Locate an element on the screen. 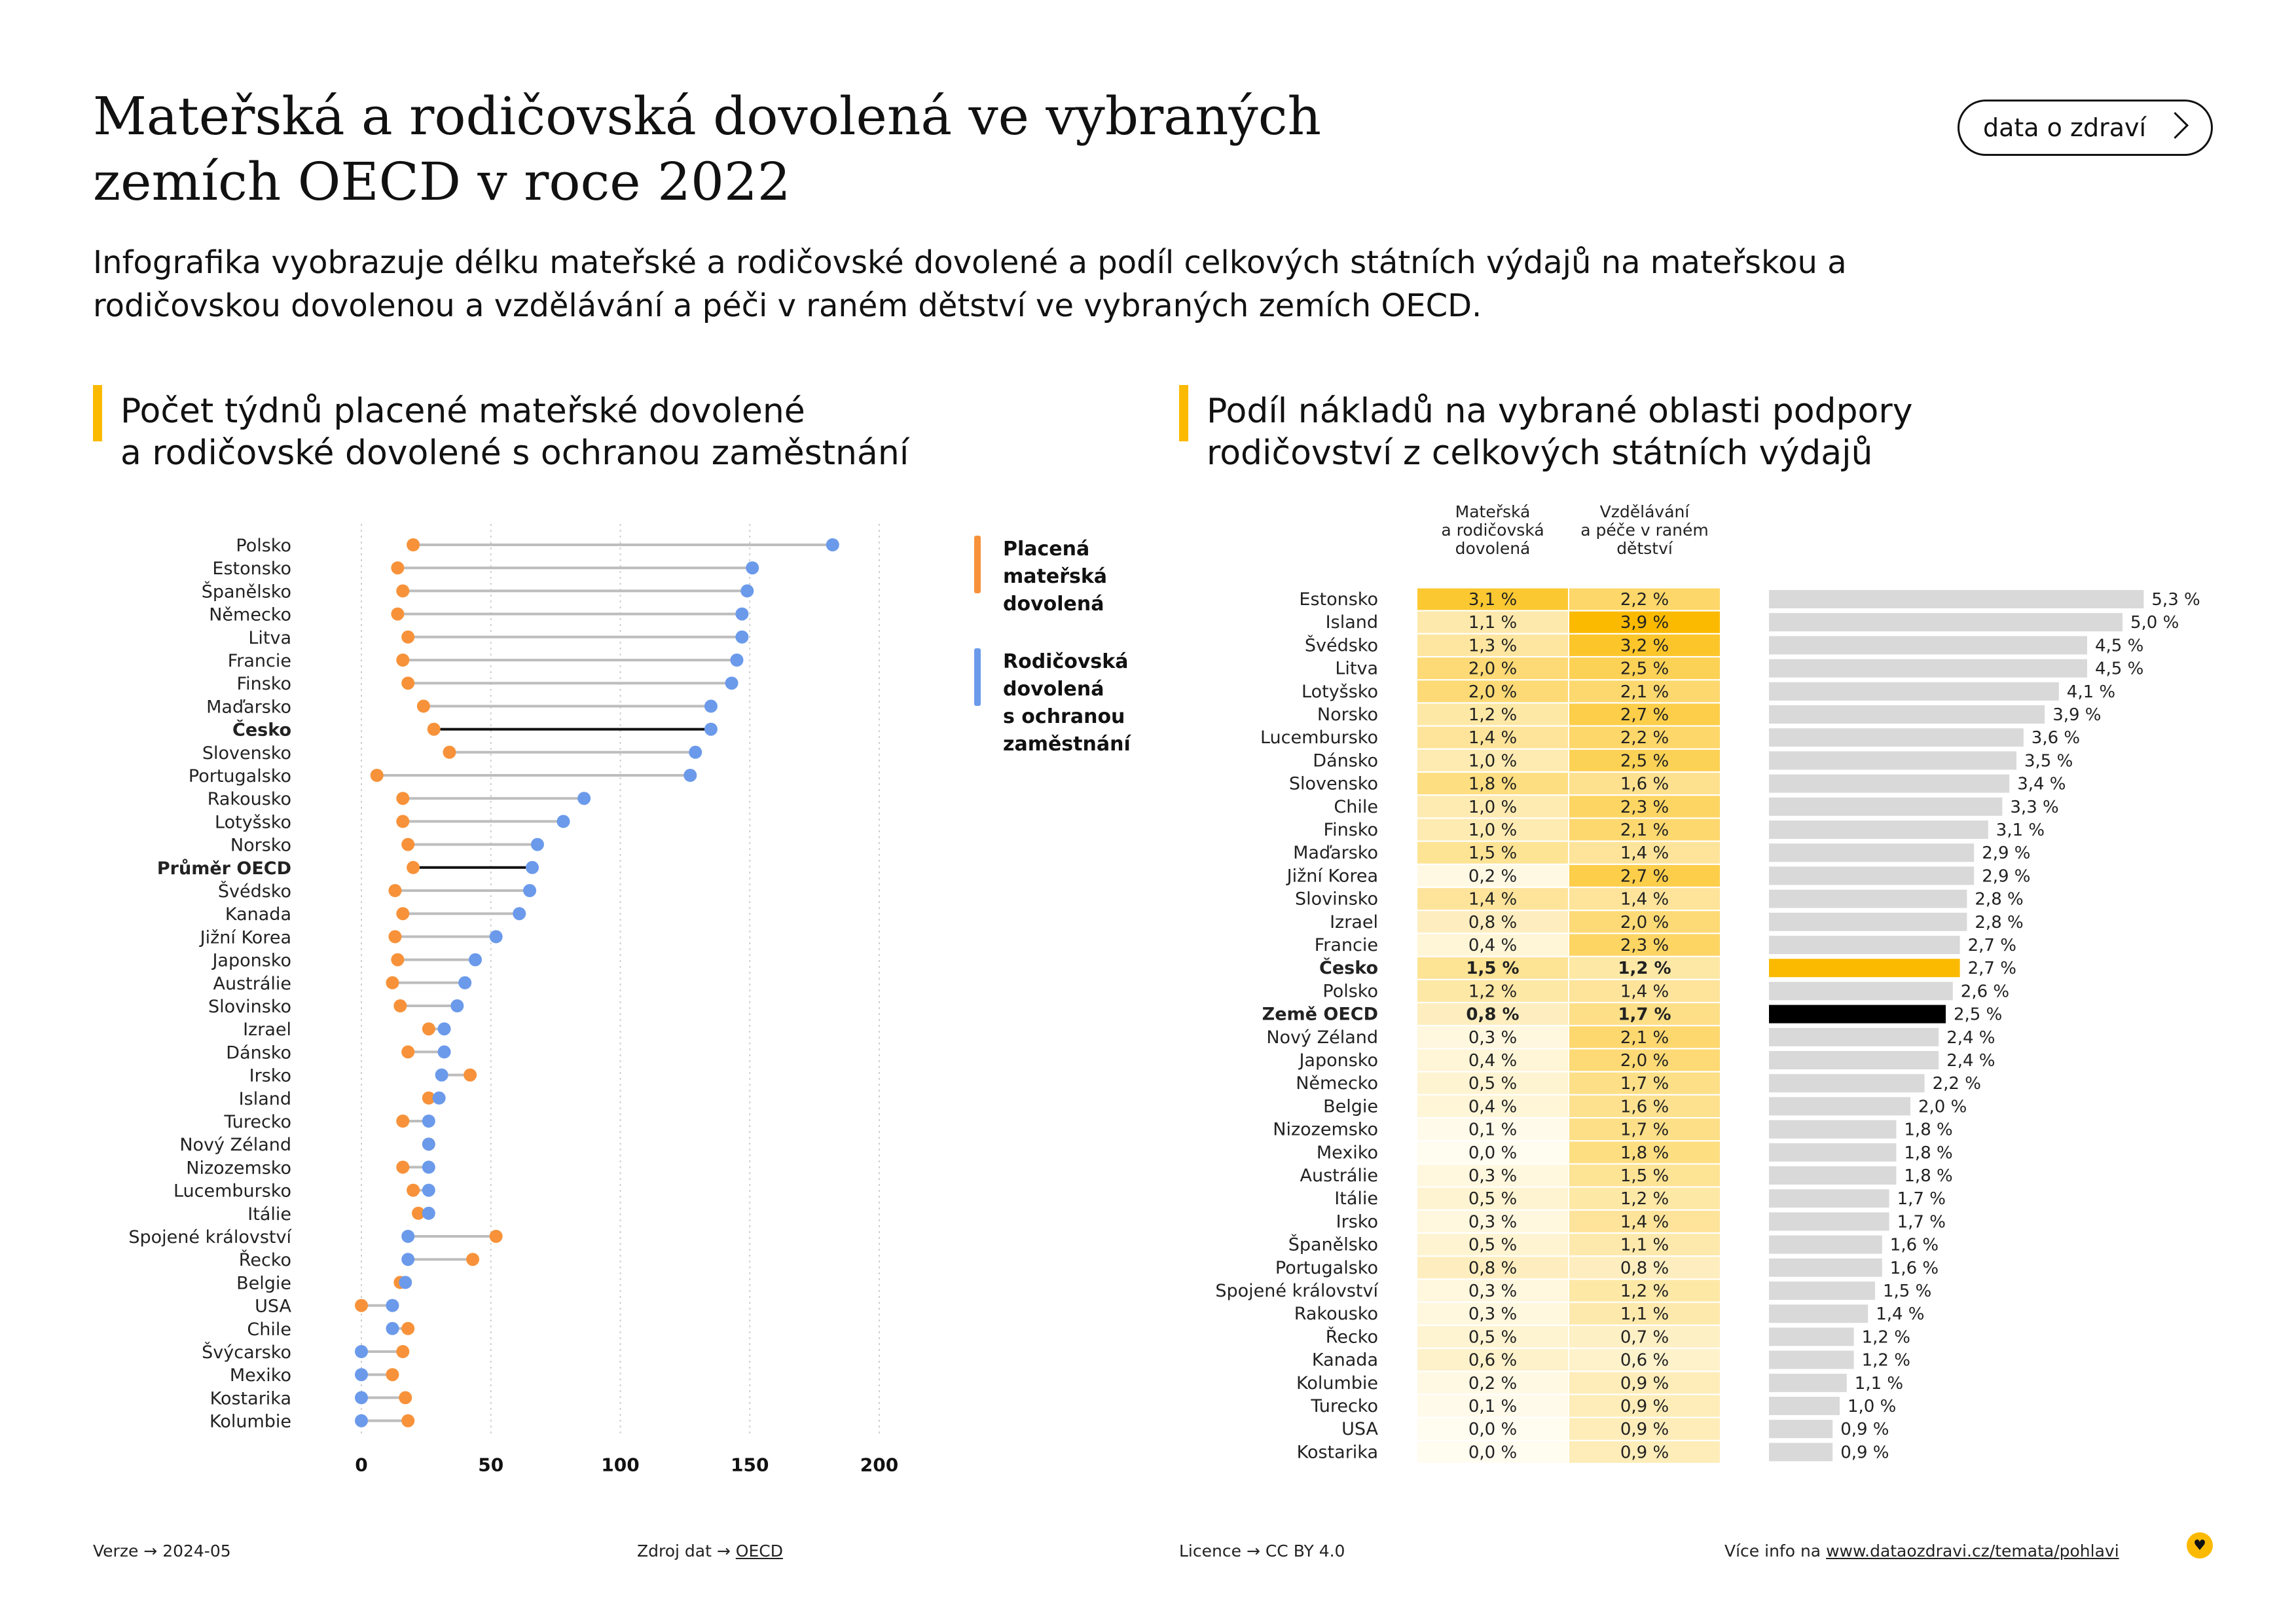 The height and width of the screenshot is (1624, 2296). x-tick-label: 100 is located at coordinates (620, 1465).